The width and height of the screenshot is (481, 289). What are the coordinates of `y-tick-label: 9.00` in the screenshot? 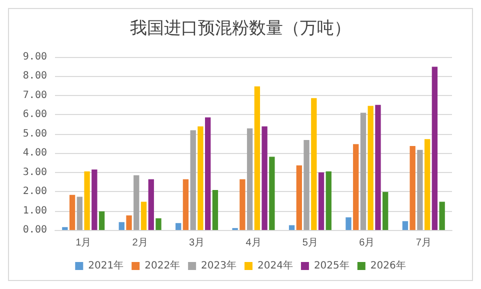 It's located at (34, 57).